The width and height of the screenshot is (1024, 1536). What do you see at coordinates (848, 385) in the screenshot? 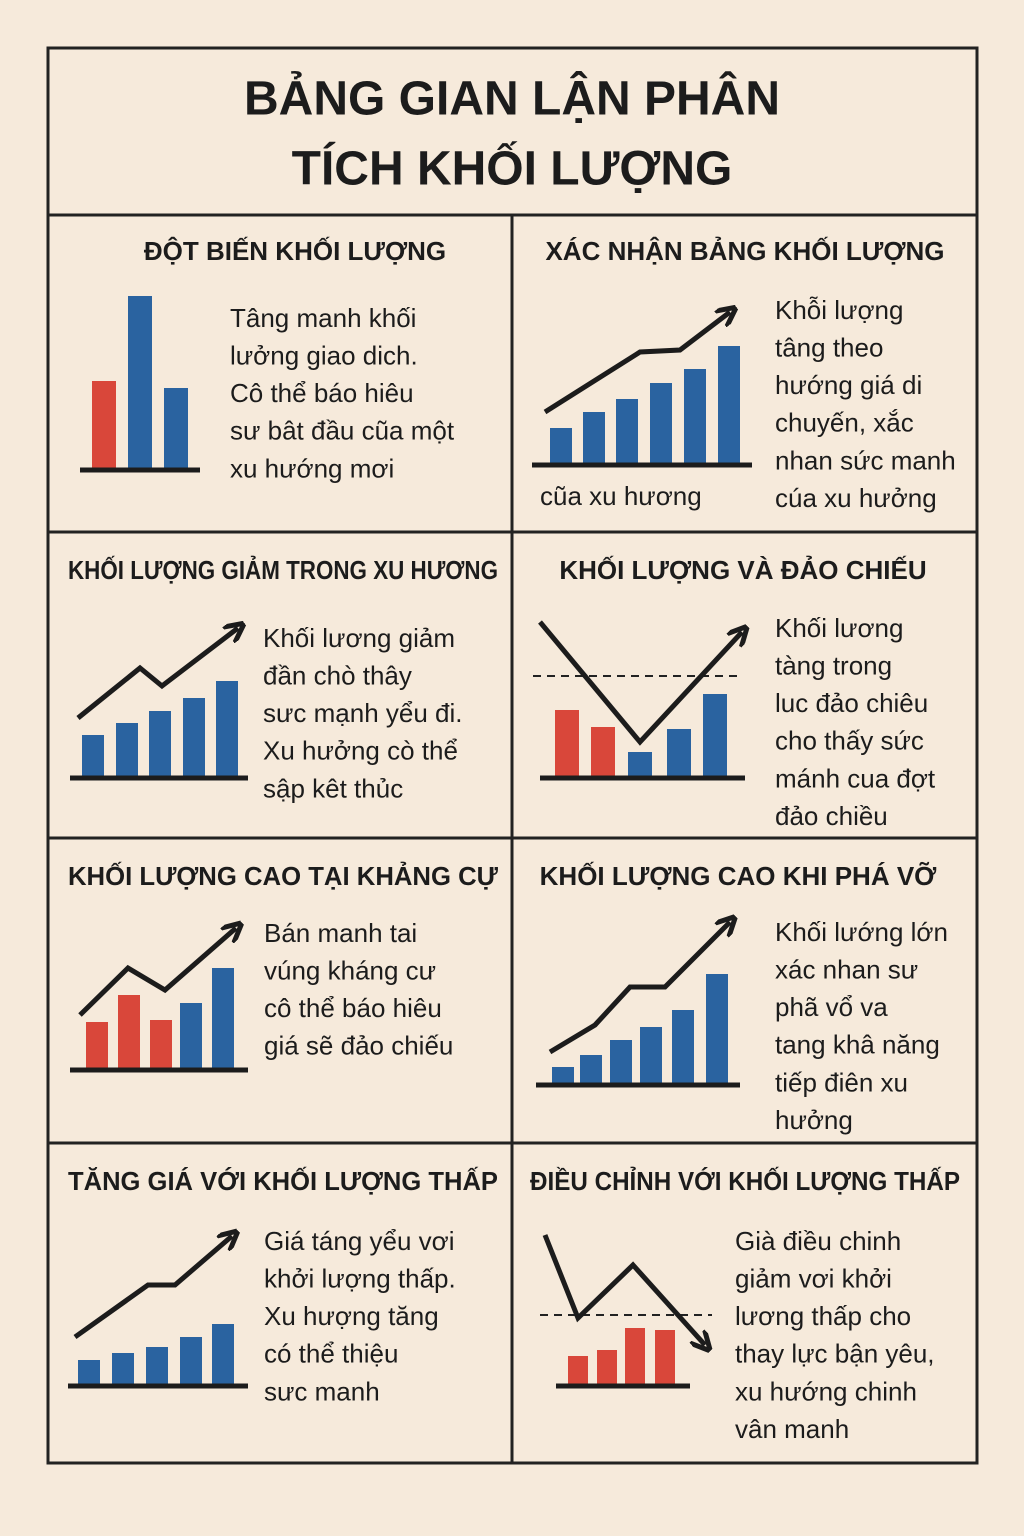
I see `panel-text: hướng giá di` at bounding box center [848, 385].